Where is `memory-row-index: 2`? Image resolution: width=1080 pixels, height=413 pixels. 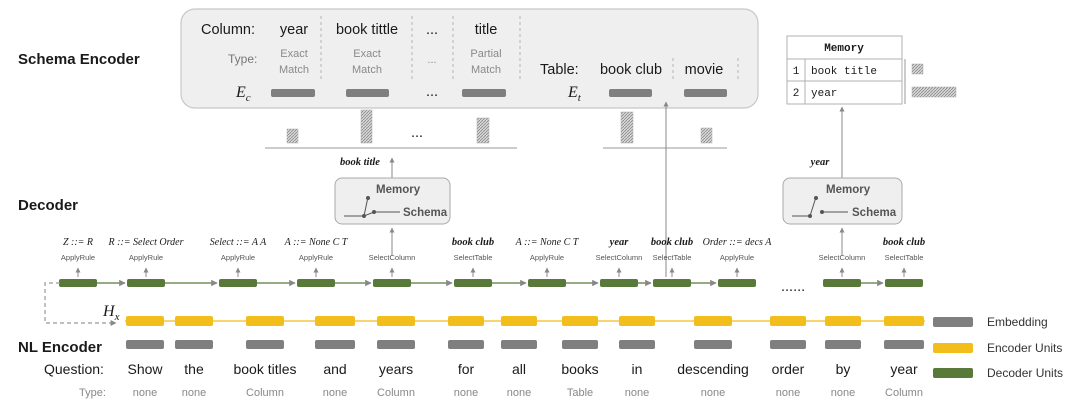
memory-row-index: 2 is located at coordinates (796, 94).